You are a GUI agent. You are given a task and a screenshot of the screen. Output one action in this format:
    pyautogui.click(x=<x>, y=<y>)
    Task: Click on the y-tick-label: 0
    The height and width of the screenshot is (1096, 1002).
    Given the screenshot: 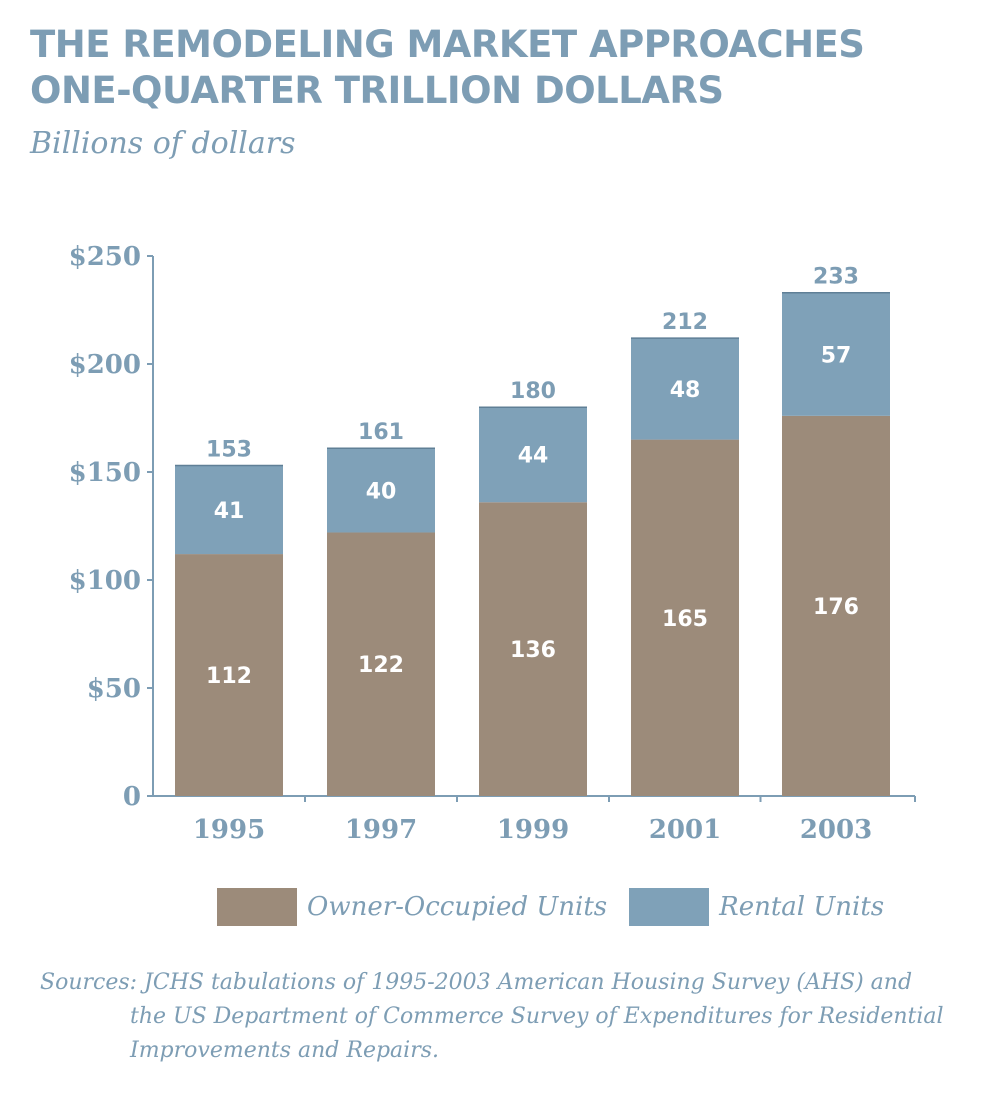 What is the action you would take?
    pyautogui.click(x=132, y=797)
    